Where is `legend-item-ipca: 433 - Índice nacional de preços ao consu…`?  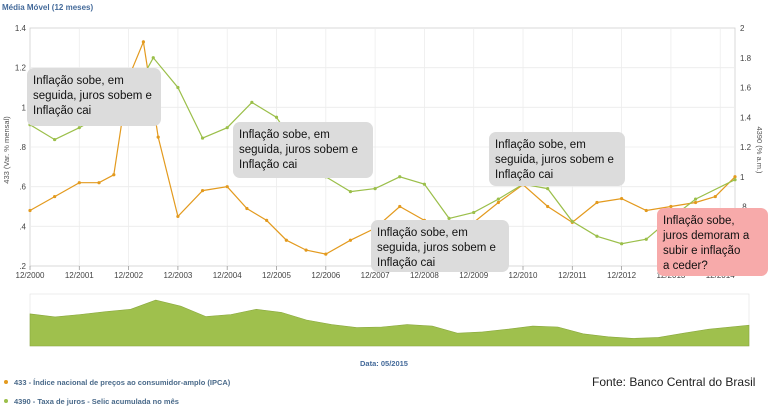 legend-item-ipca: 433 - Índice nacional de preços ao consu… is located at coordinates (117, 382).